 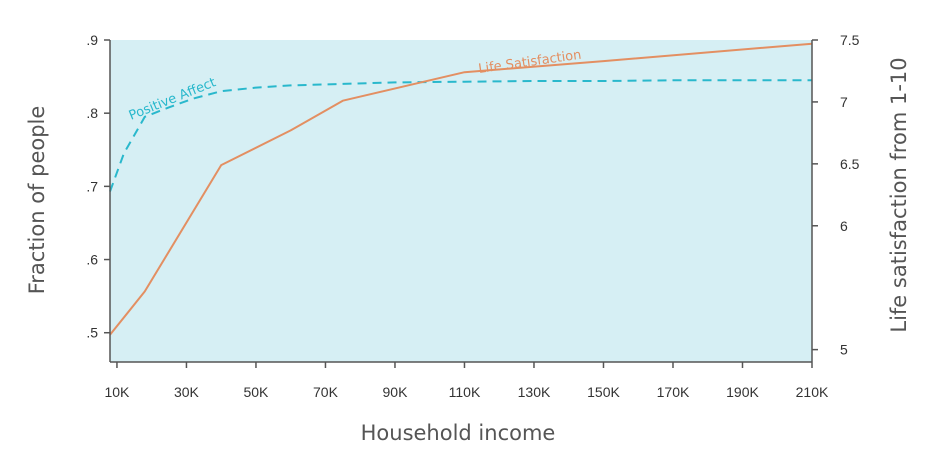 What do you see at coordinates (37, 200) in the screenshot?
I see `left-y-axis-title: Fraction of people` at bounding box center [37, 200].